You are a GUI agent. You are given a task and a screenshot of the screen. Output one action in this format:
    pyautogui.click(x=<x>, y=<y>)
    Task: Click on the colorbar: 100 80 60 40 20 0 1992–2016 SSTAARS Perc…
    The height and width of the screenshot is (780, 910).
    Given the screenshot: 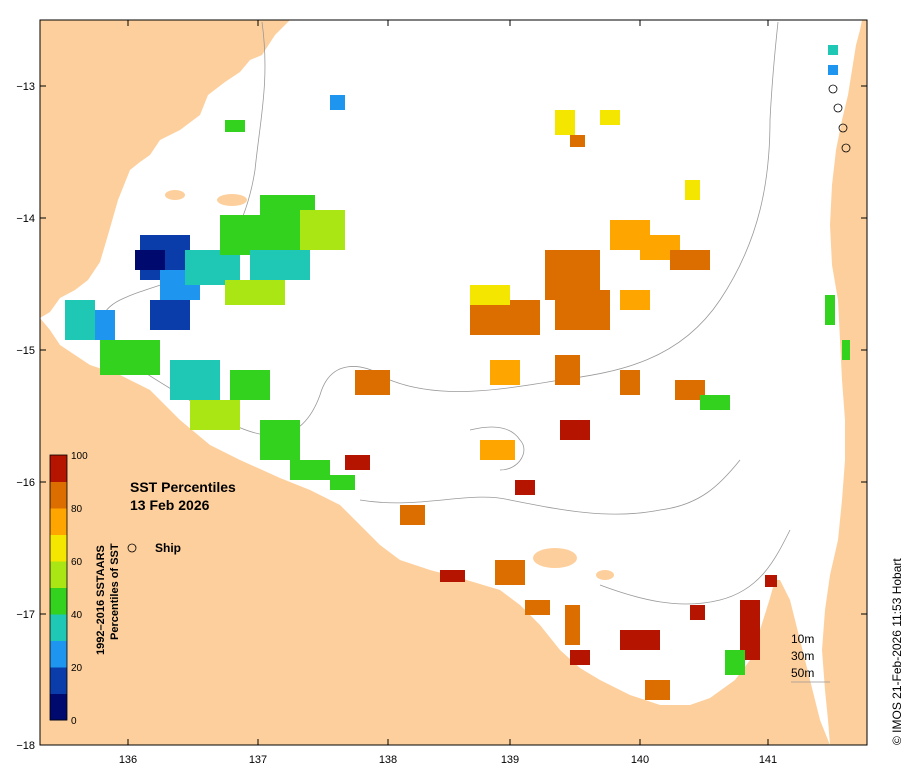 What is the action you would take?
    pyautogui.click(x=85, y=589)
    